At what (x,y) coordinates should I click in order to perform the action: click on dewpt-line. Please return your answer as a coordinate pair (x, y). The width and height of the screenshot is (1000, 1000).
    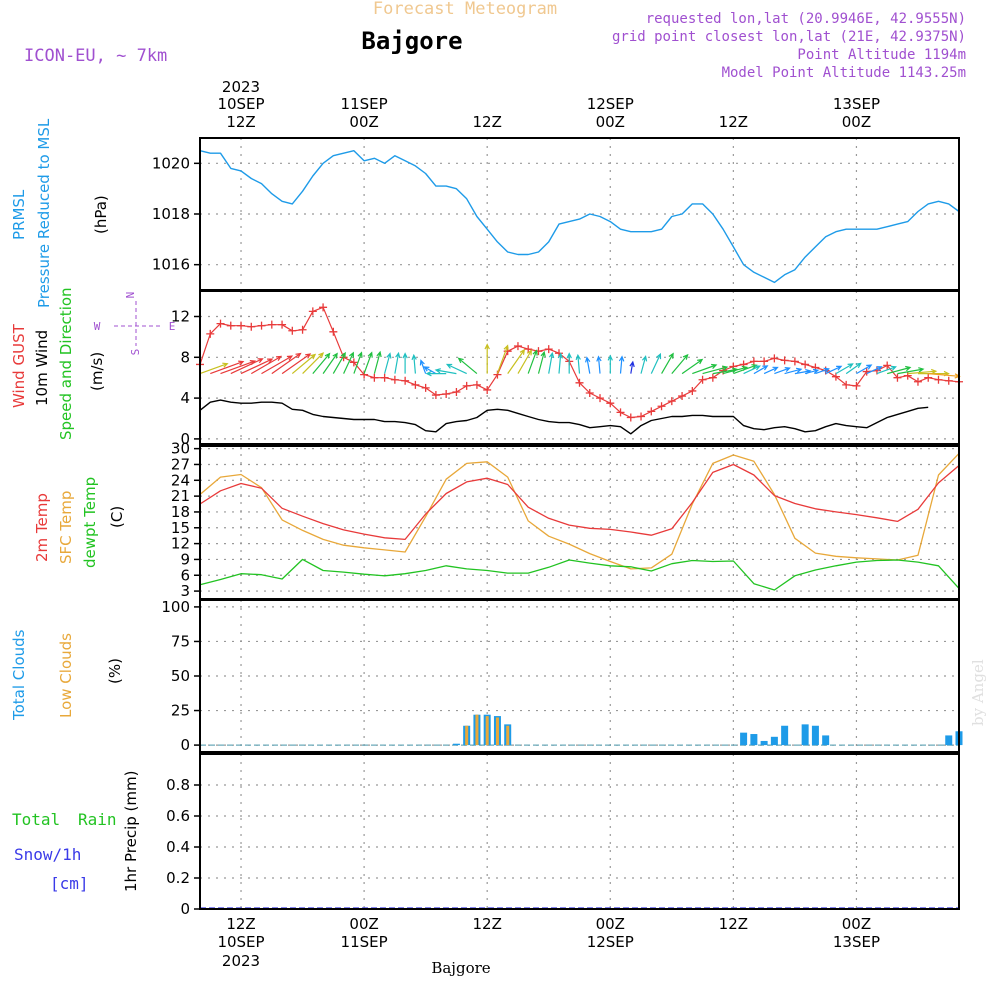
    Looking at the image, I should click on (579, 574).